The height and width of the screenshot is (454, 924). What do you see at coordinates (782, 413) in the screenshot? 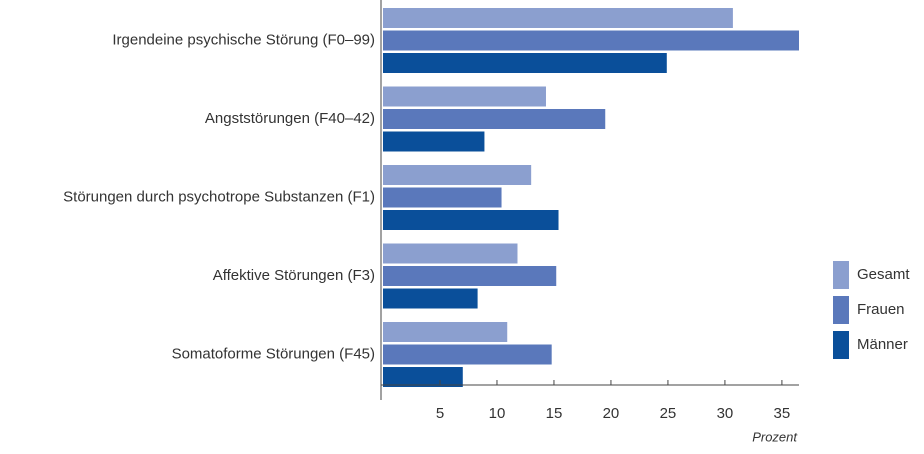
I see `x-tick-label: 35` at bounding box center [782, 413].